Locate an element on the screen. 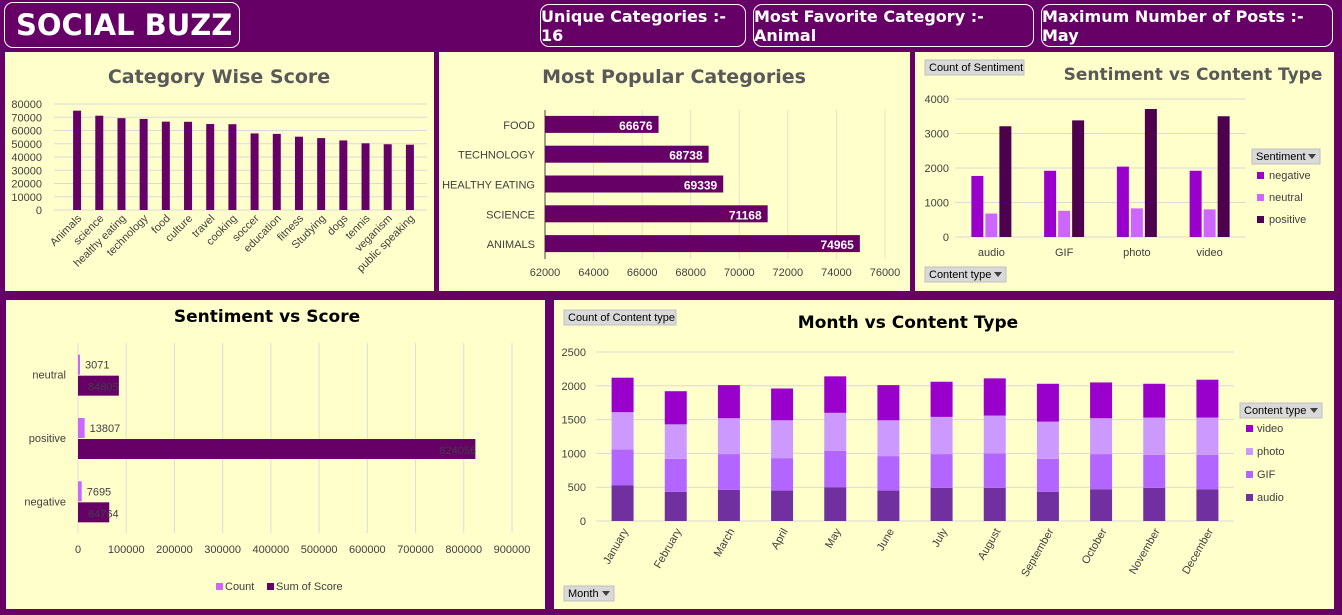 This screenshot has width=1342, height=615. field-button-count-of-sentiment: Count of Sentiment is located at coordinates (976, 68).